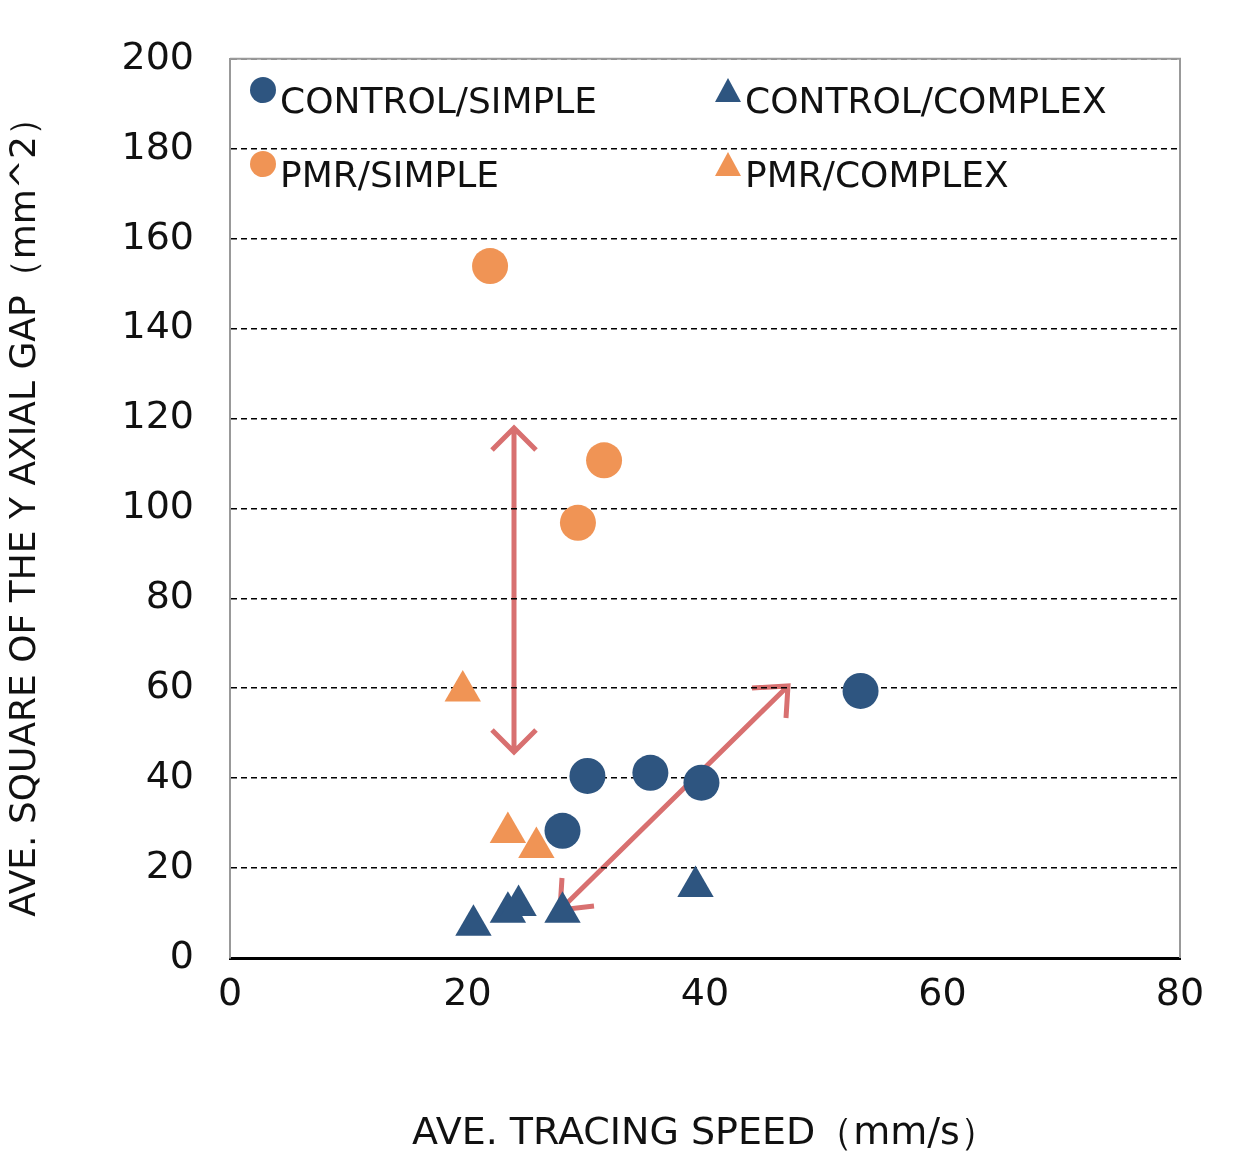  Describe the element at coordinates (169, 595) in the screenshot. I see `y-tick-label: 80` at that location.